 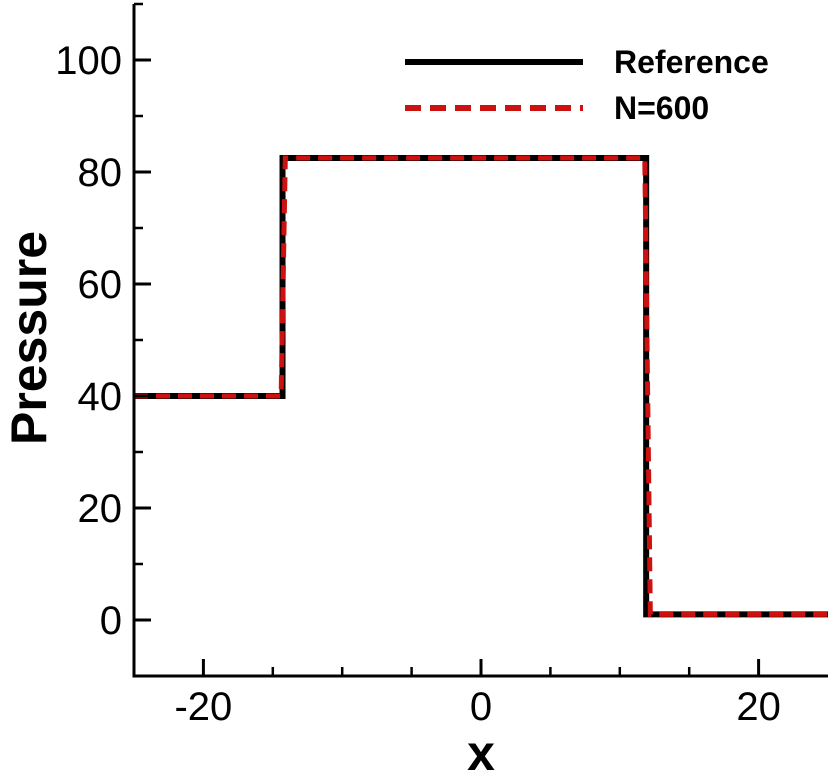 What do you see at coordinates (481, 707) in the screenshot?
I see `x-tick-label: 0` at bounding box center [481, 707].